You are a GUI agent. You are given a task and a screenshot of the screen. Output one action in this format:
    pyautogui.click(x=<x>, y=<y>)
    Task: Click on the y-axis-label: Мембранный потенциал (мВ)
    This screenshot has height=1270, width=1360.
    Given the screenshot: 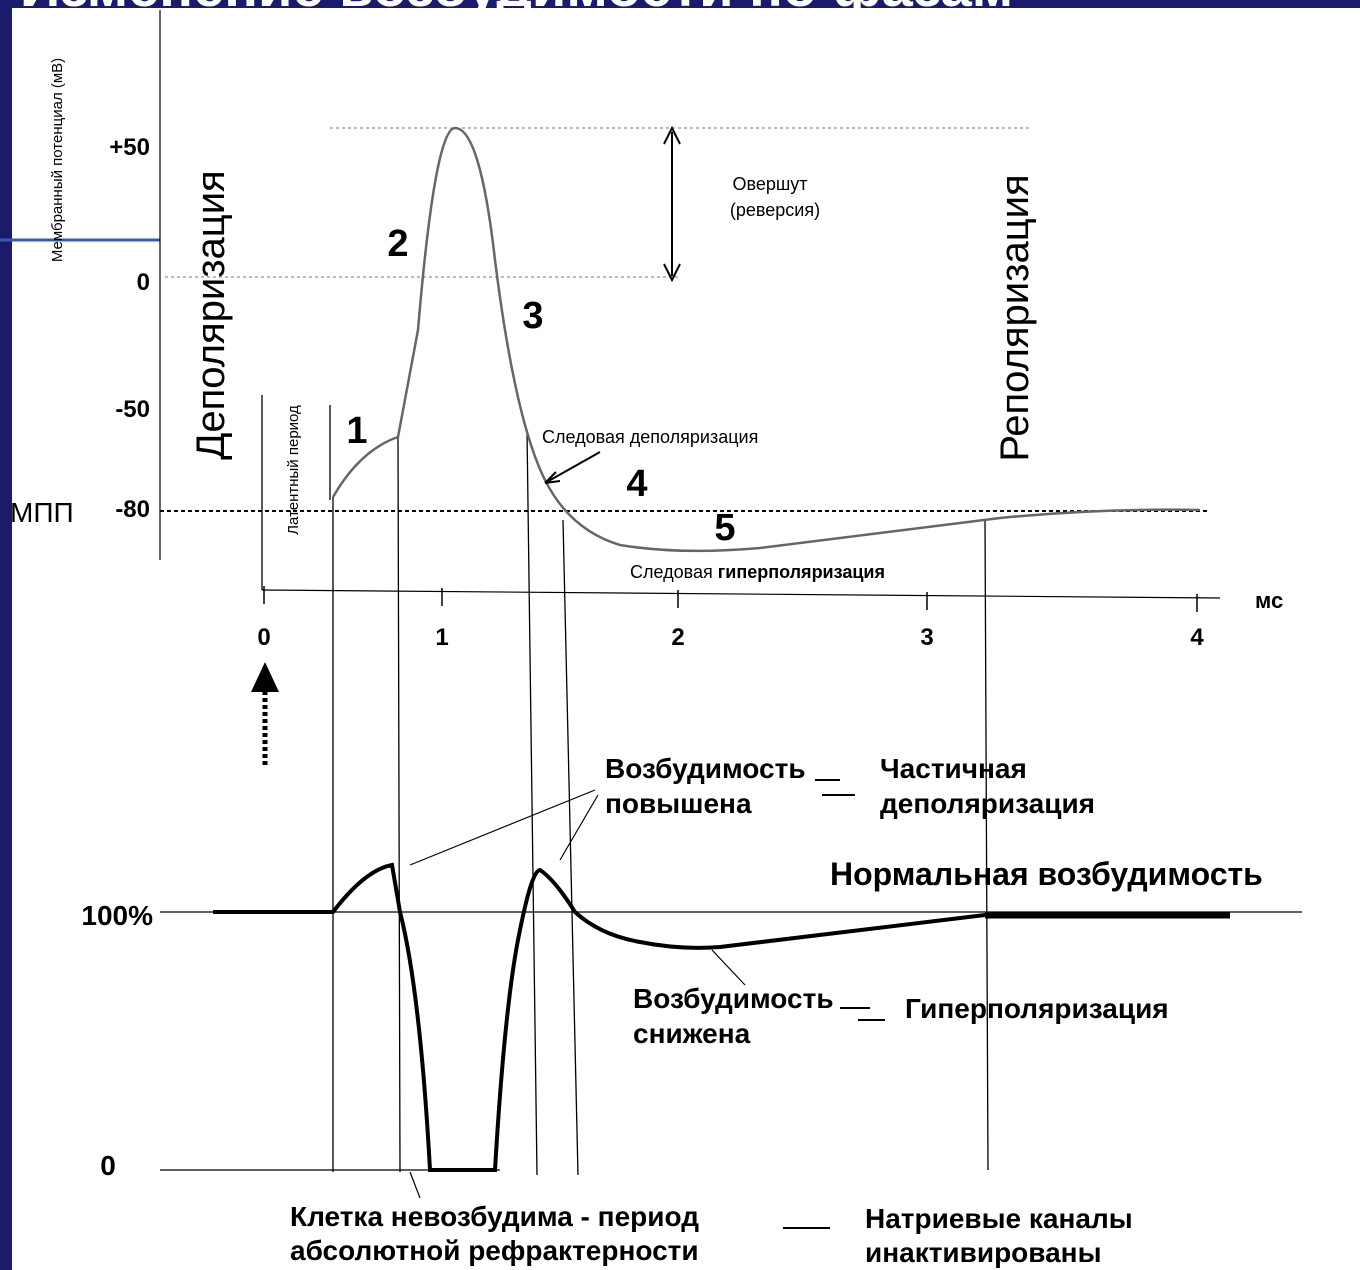 What is the action you would take?
    pyautogui.click(x=57, y=160)
    